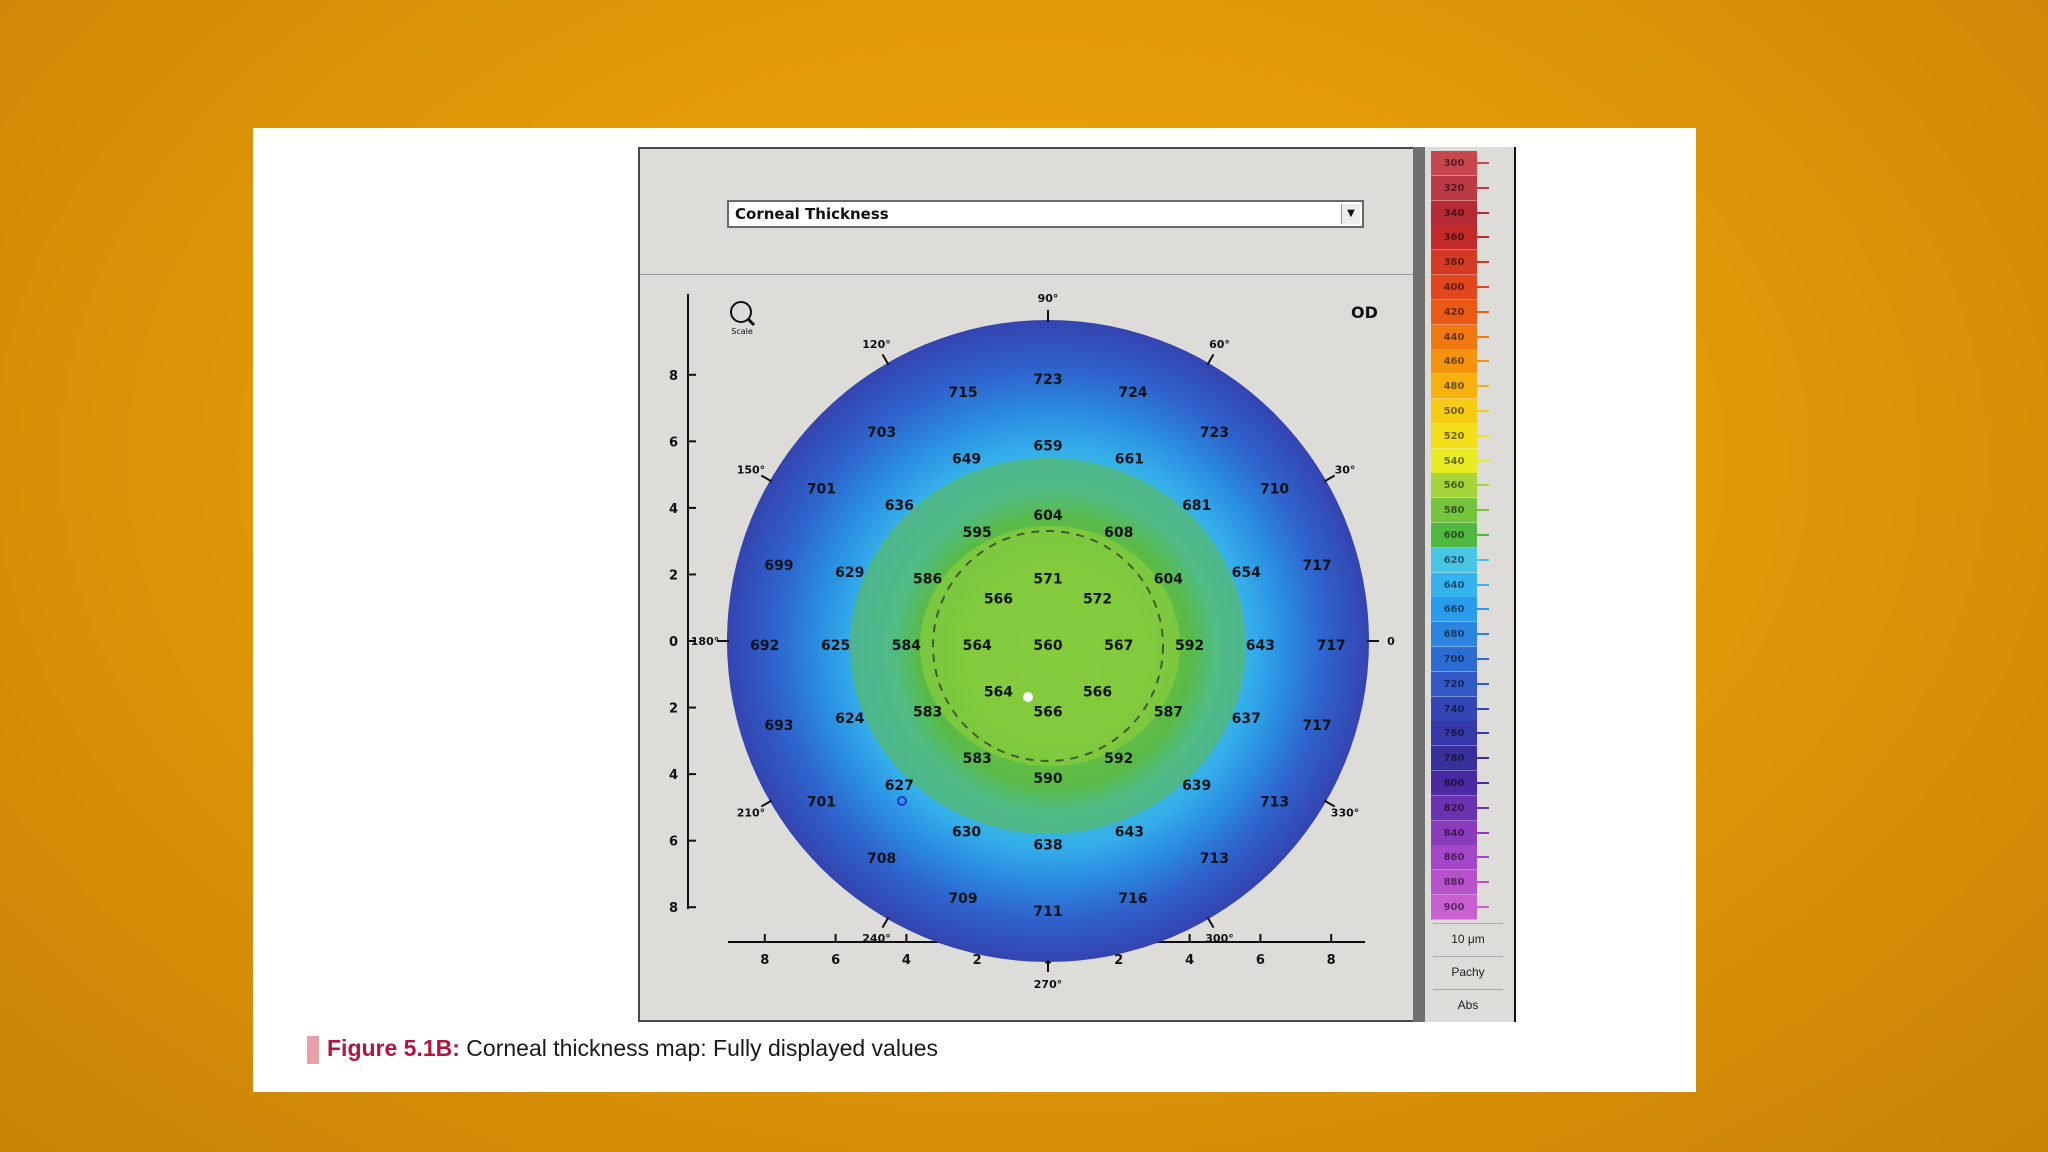 This screenshot has width=2048, height=1152. I want to click on pachy-button: Pachy, so click(1468, 971).